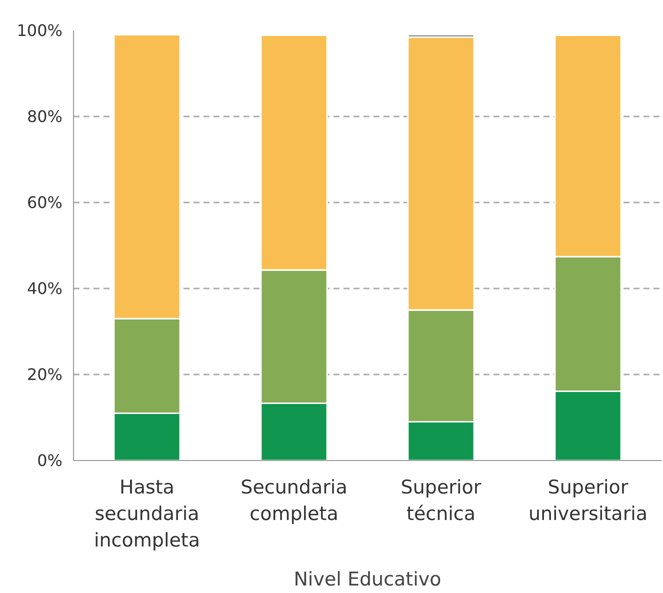  What do you see at coordinates (44, 116) in the screenshot?
I see `y-tick-label: 80%` at bounding box center [44, 116].